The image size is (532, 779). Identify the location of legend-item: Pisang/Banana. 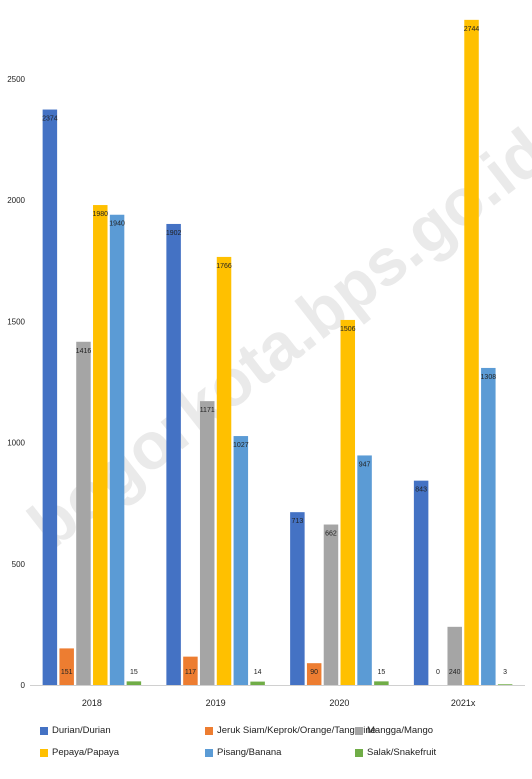
(243, 752).